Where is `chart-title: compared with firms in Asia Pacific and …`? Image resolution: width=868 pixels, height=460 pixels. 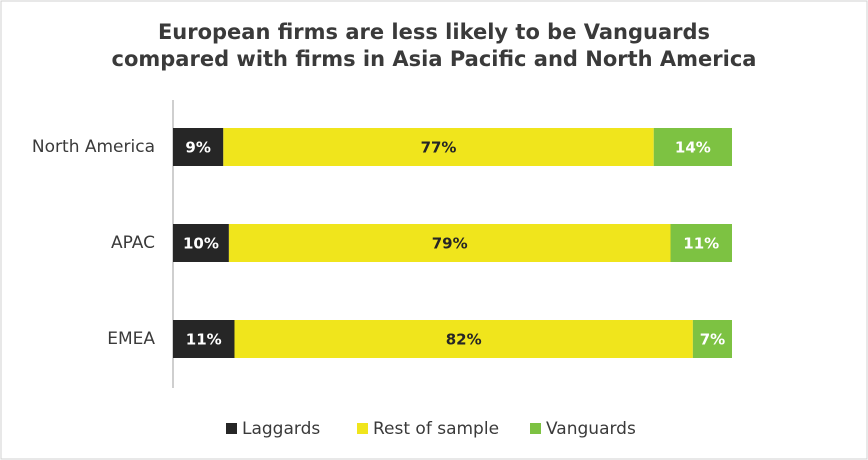
chart-title: compared with firms in Asia Pacific and … is located at coordinates (434, 59).